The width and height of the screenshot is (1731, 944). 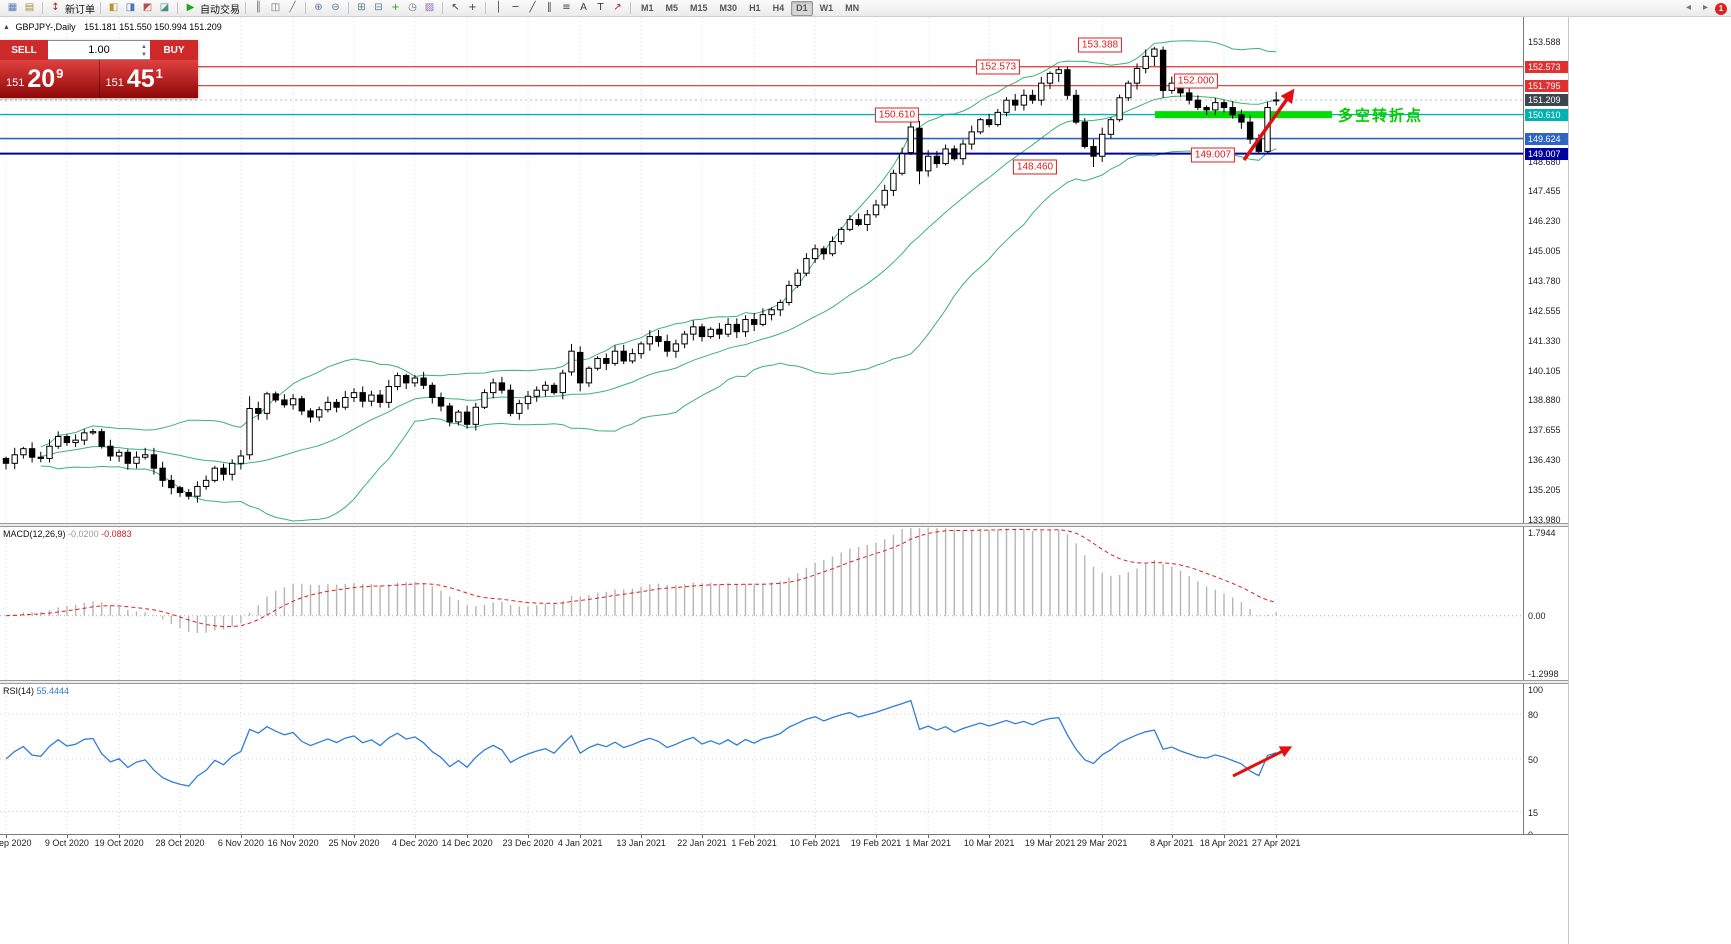 What do you see at coordinates (24, 50) in the screenshot?
I see `sell-button: SELL` at bounding box center [24, 50].